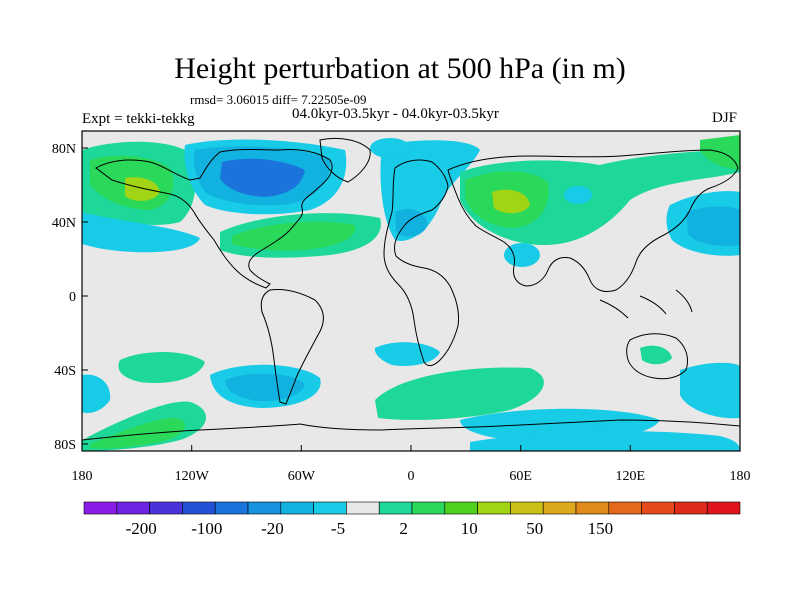 The height and width of the screenshot is (600, 800). I want to click on contour-negative-antarctic, so click(605, 441).